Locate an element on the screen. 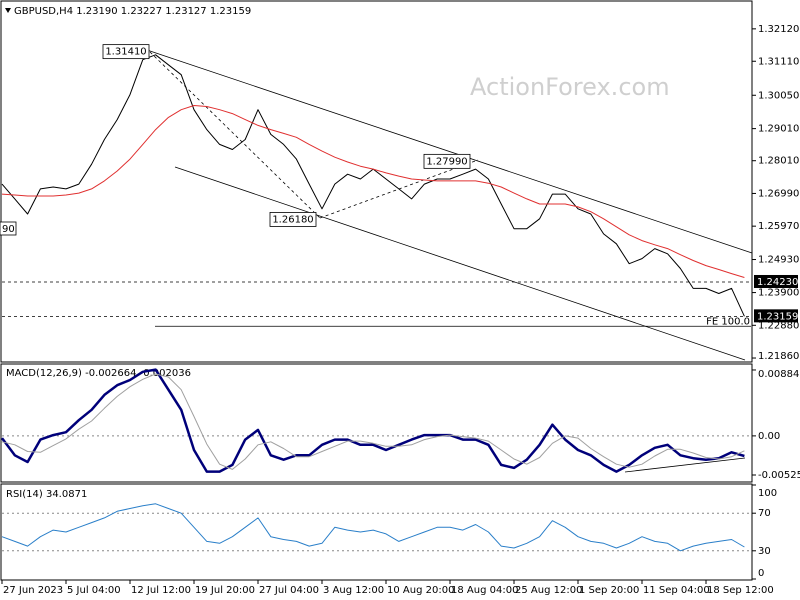 Image resolution: width=800 pixels, height=600 pixels. watermark: ActionForex.com is located at coordinates (570, 87).